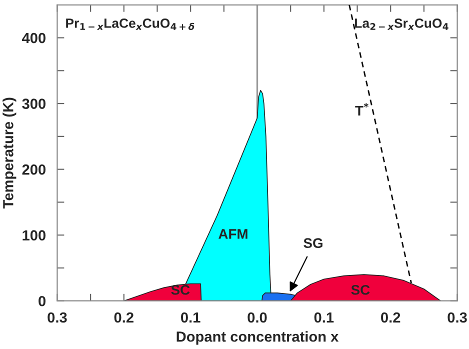 This screenshot has height=349, width=469. I want to click on annotation: La$_{2−x}$Sr$_{x}$CuO$_{4}$, so click(401, 24).